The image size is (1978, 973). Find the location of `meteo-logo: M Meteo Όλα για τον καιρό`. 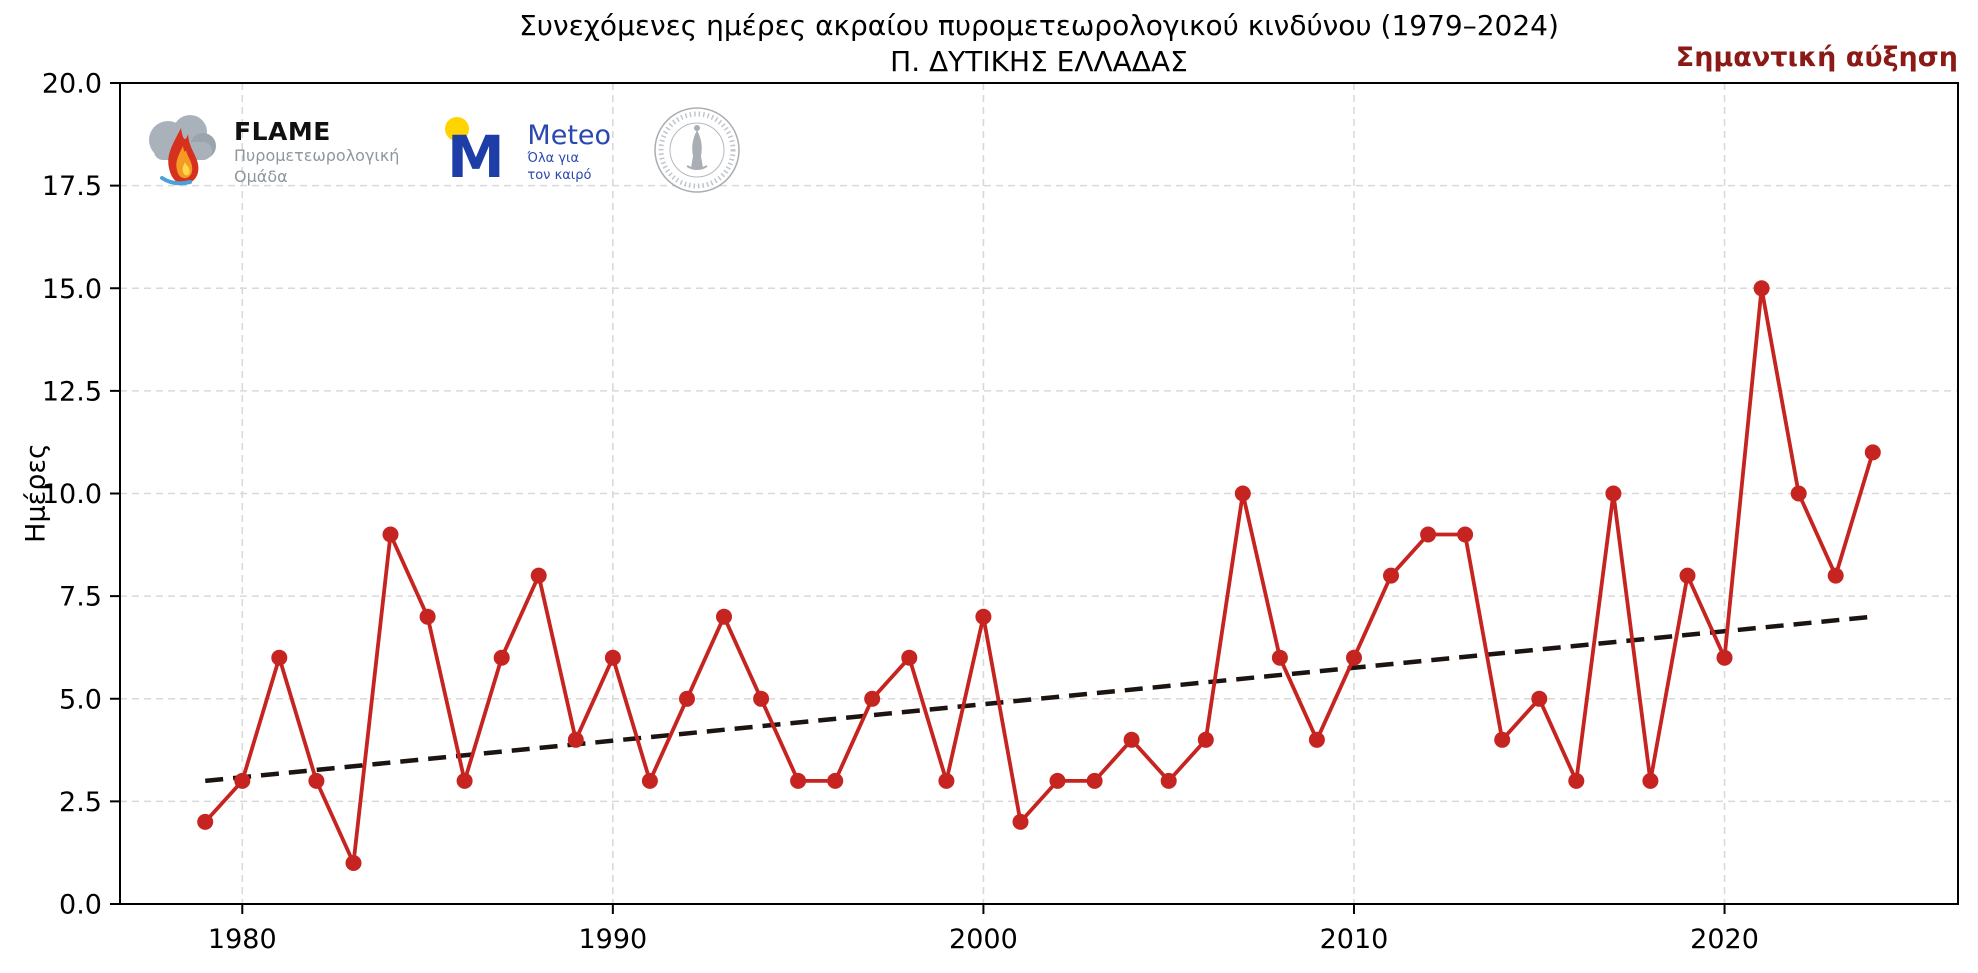

meteo-logo: M Meteo Όλα για τον καιρό is located at coordinates (526, 153).